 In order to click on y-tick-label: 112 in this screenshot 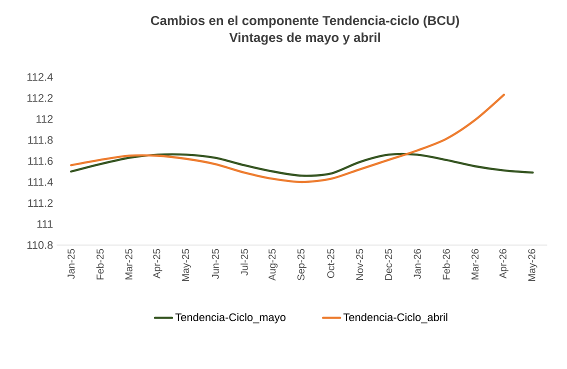, I will do `click(44, 119)`.